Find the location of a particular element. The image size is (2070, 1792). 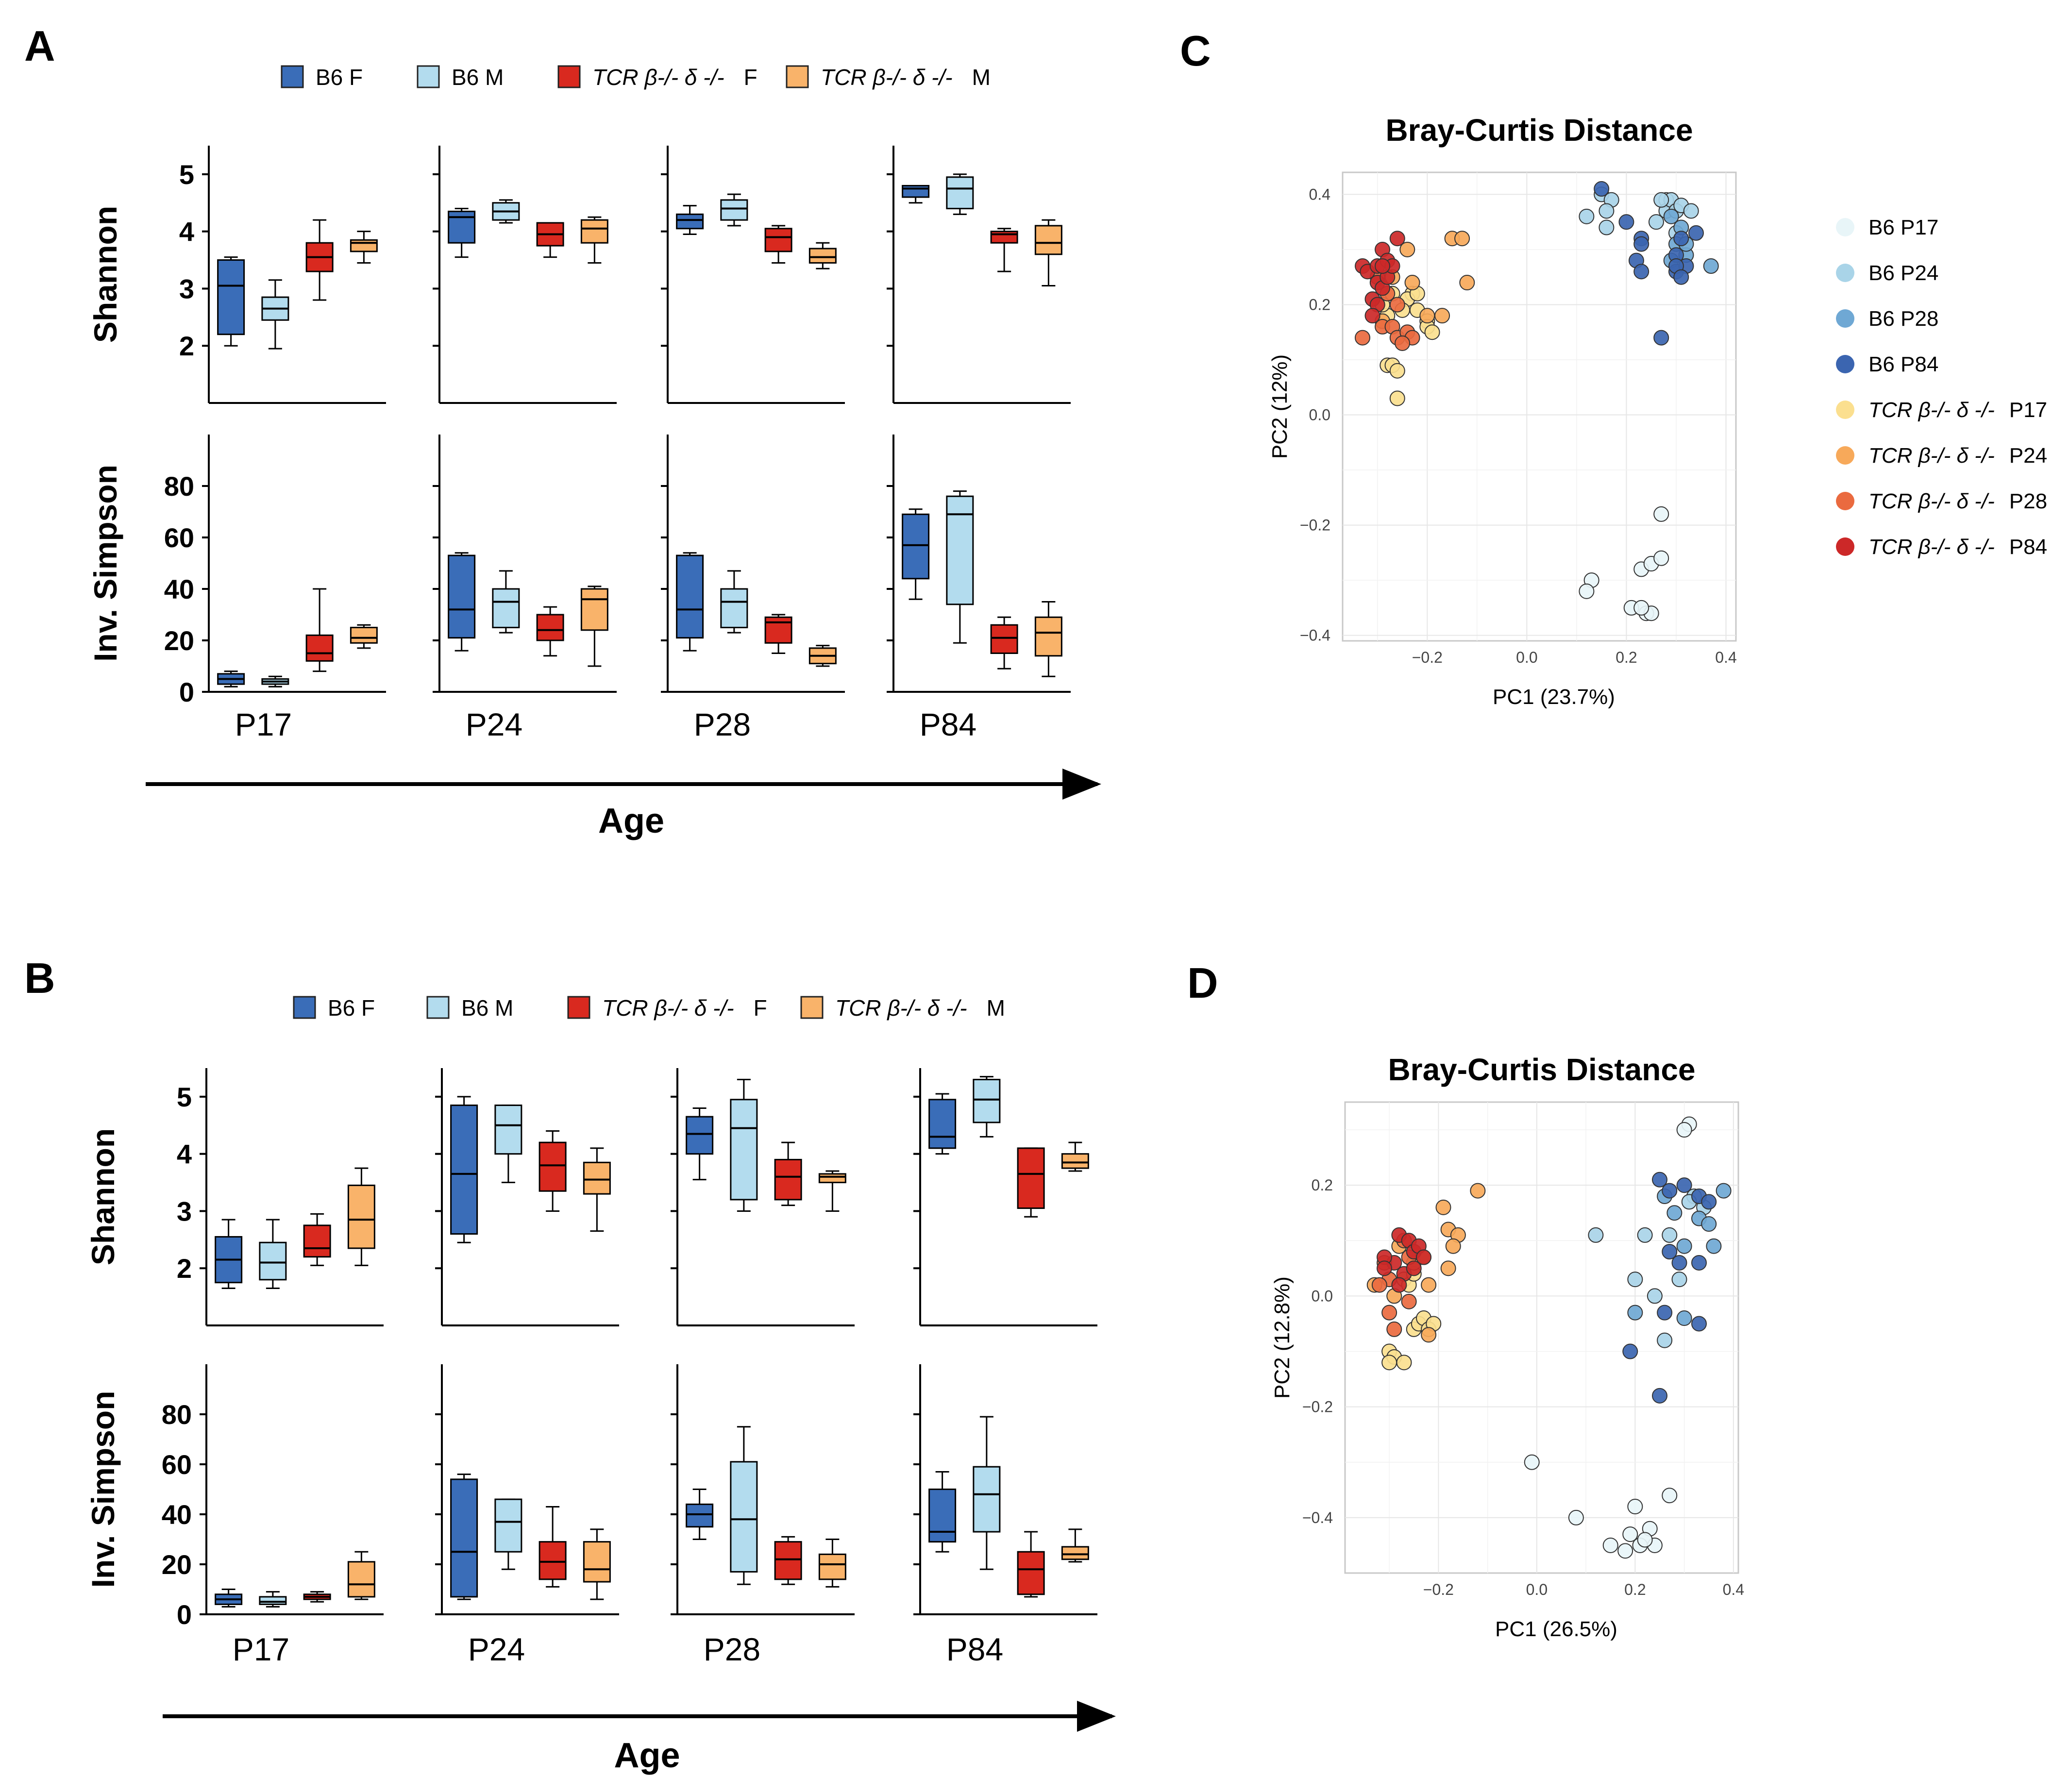

x-axis-title-D: PC1 (26.5%) is located at coordinates (1556, 1629).